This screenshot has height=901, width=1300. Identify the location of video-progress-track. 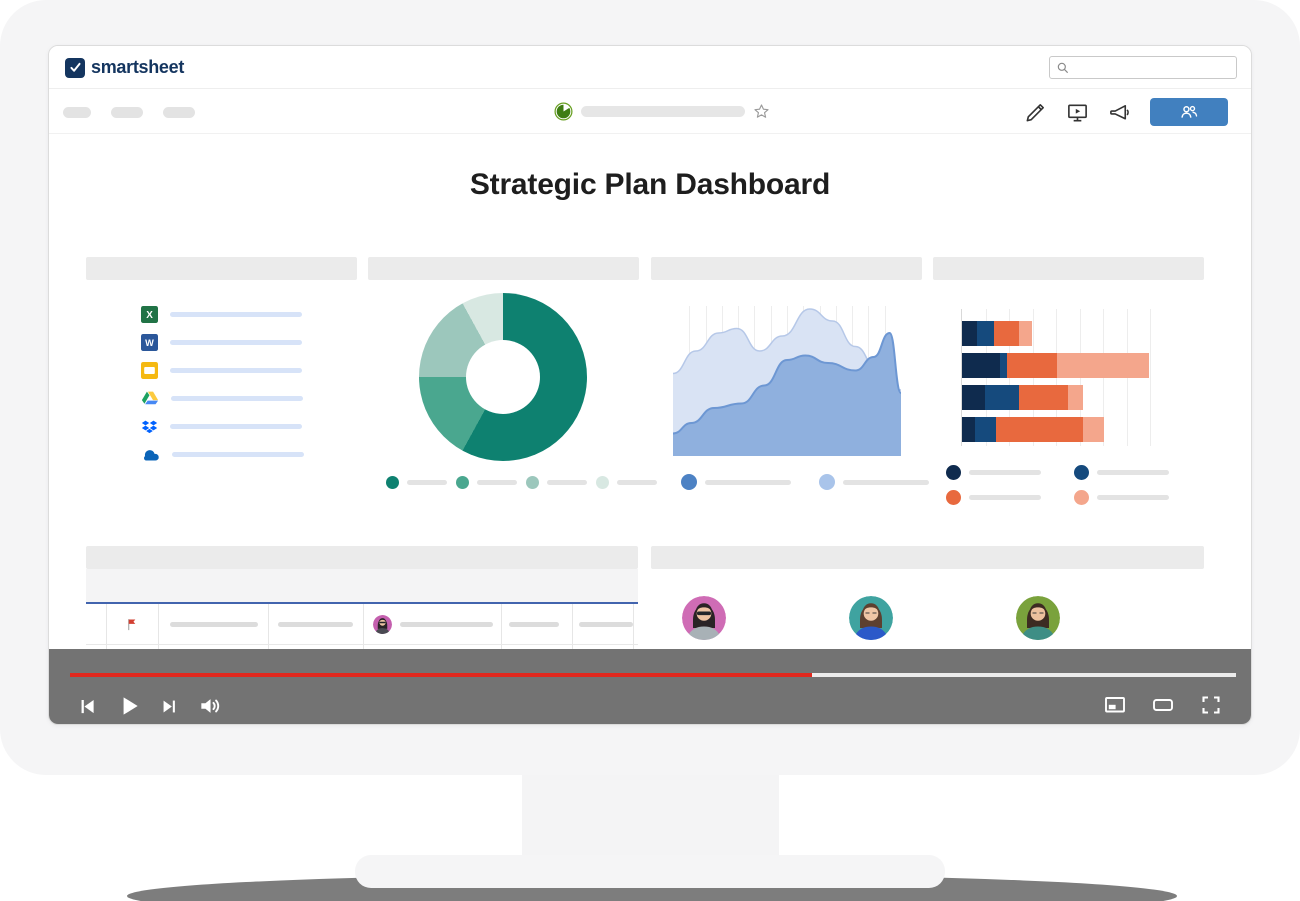
(653, 675).